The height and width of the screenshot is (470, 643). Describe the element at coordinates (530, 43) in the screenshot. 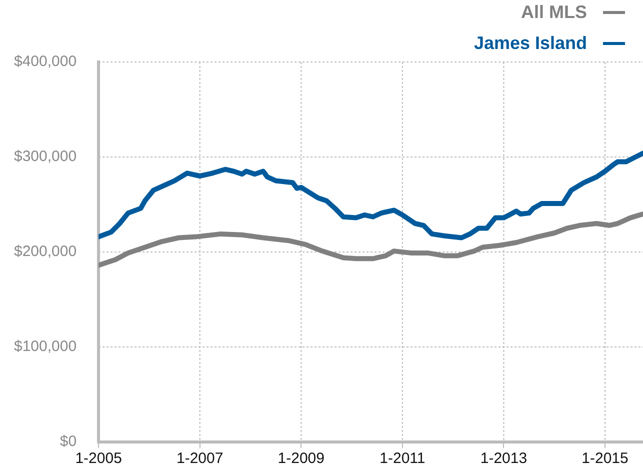

I see `legend-label: James Island` at that location.